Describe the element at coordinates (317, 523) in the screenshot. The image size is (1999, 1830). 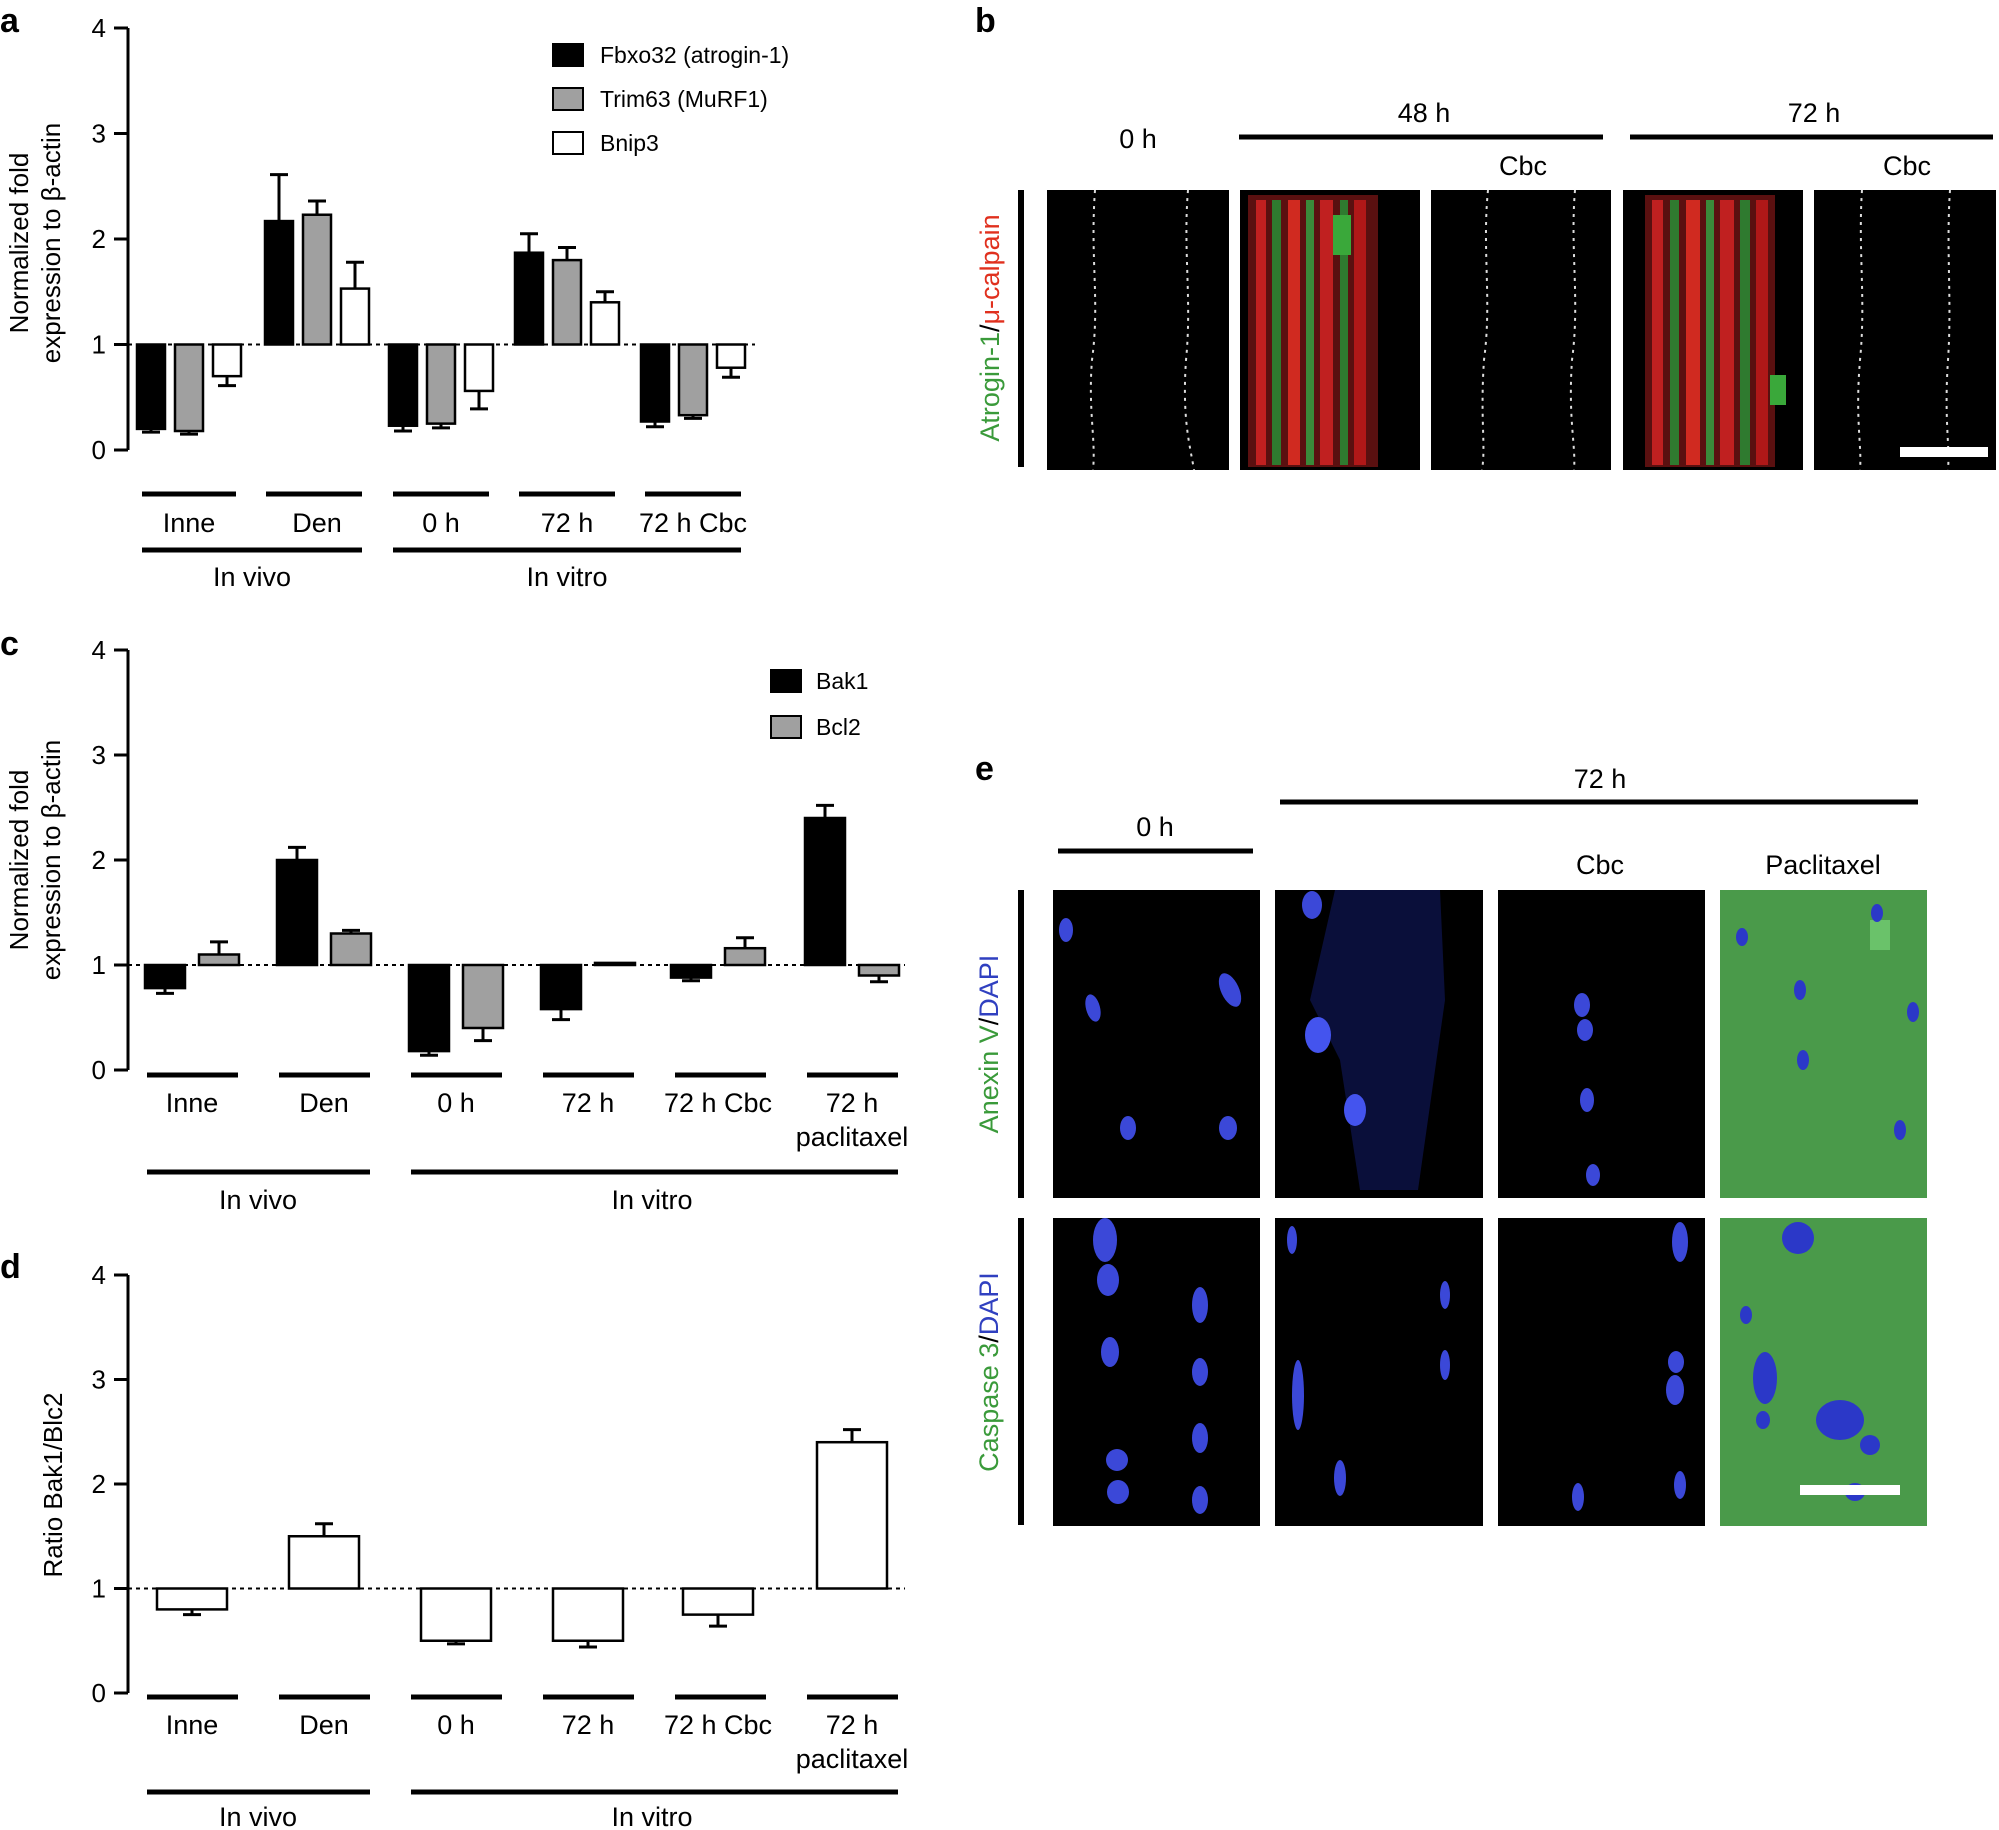
I see `panel-a-group-label-den: Den` at that location.